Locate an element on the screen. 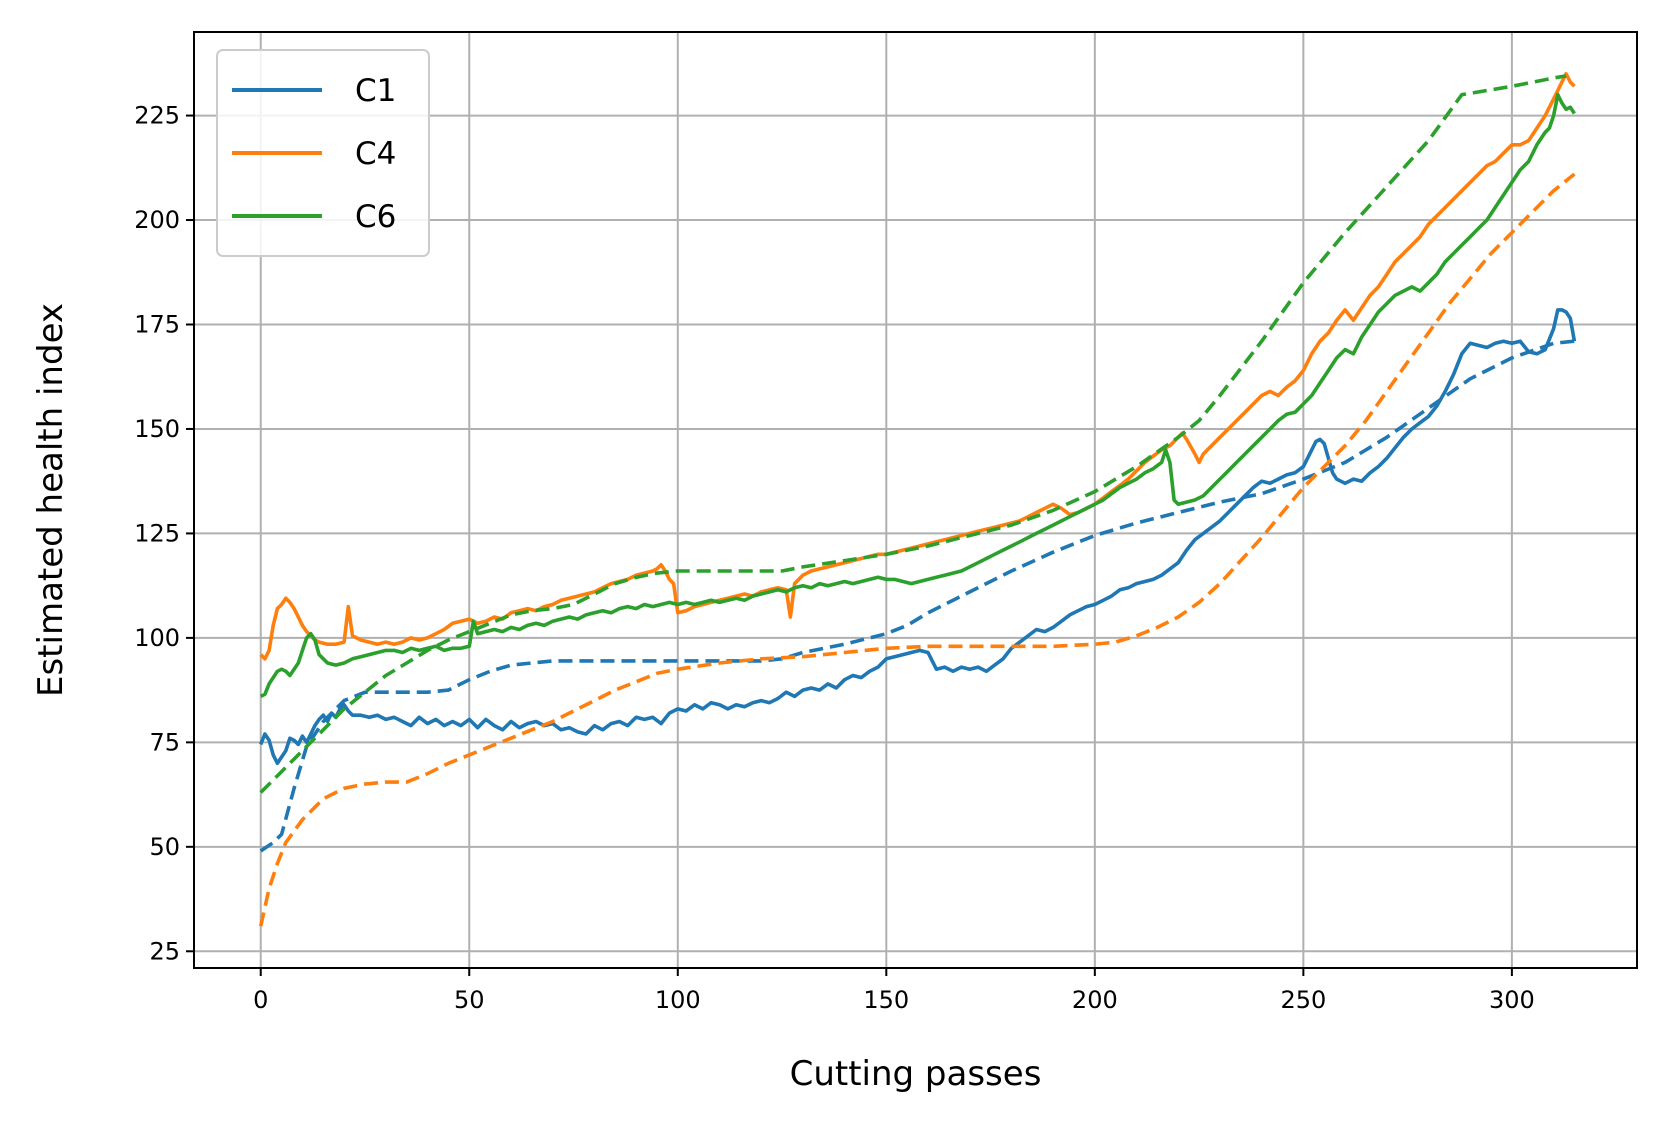  y-tick-label: 75 is located at coordinates (164, 742).